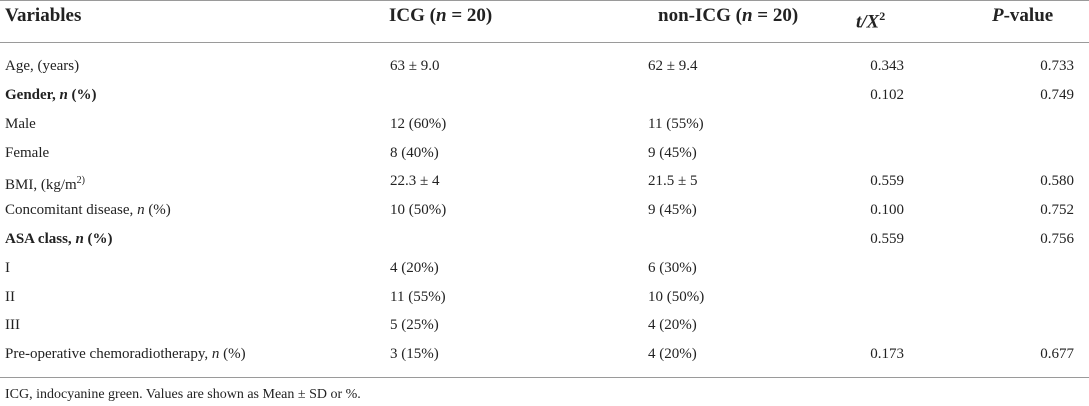 The image size is (1089, 406). I want to click on row-bmi-p: 0.580, so click(1057, 181).